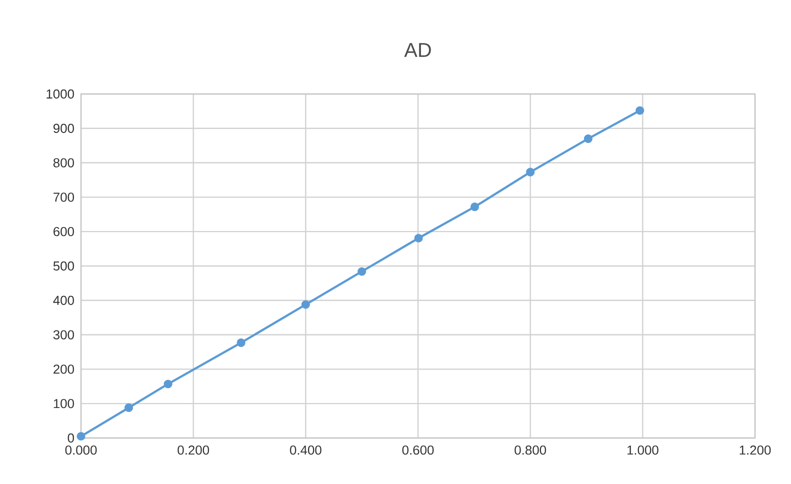 The image size is (791, 484). I want to click on x-tick-label: 0.000, so click(81, 450).